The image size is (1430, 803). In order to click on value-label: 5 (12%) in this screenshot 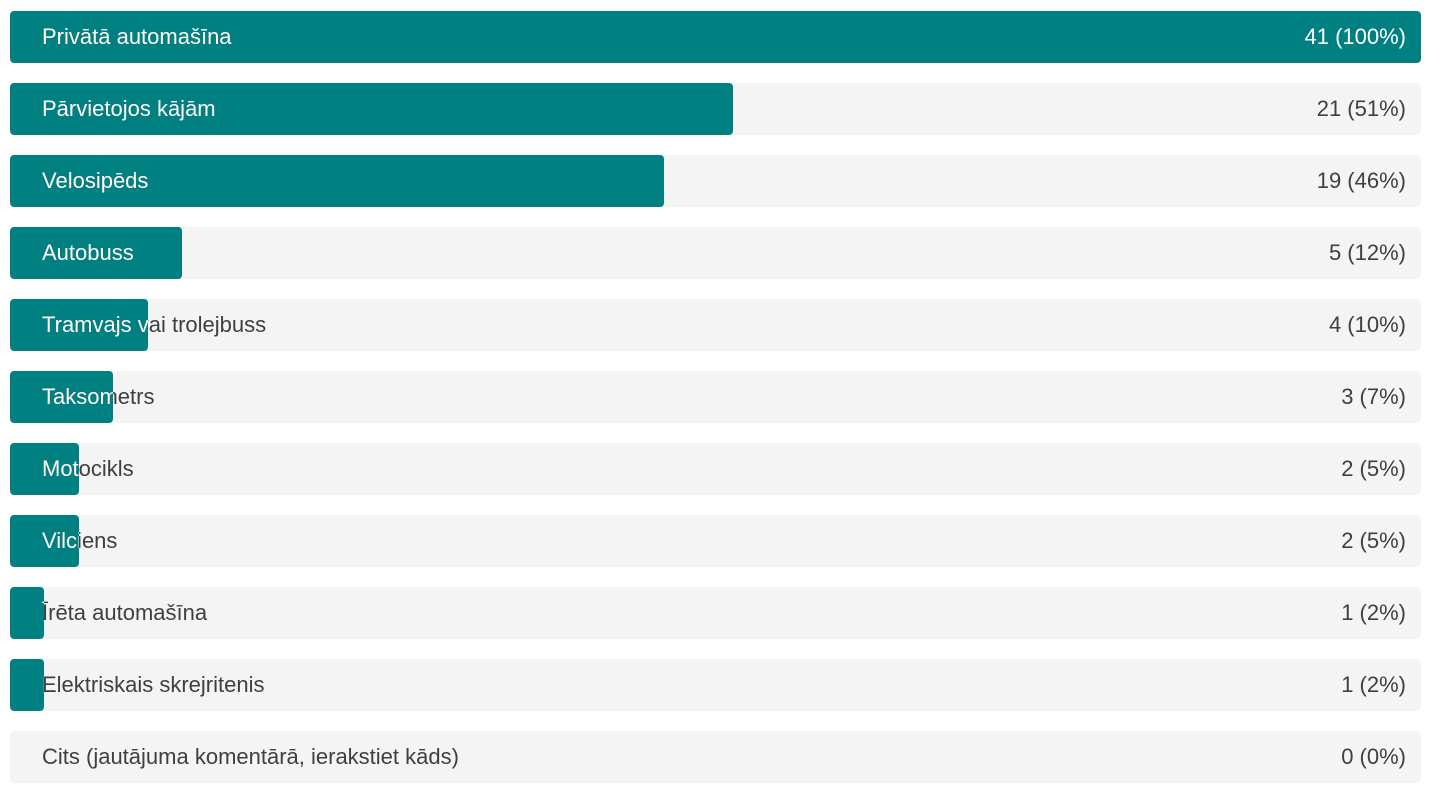, I will do `click(1367, 252)`.